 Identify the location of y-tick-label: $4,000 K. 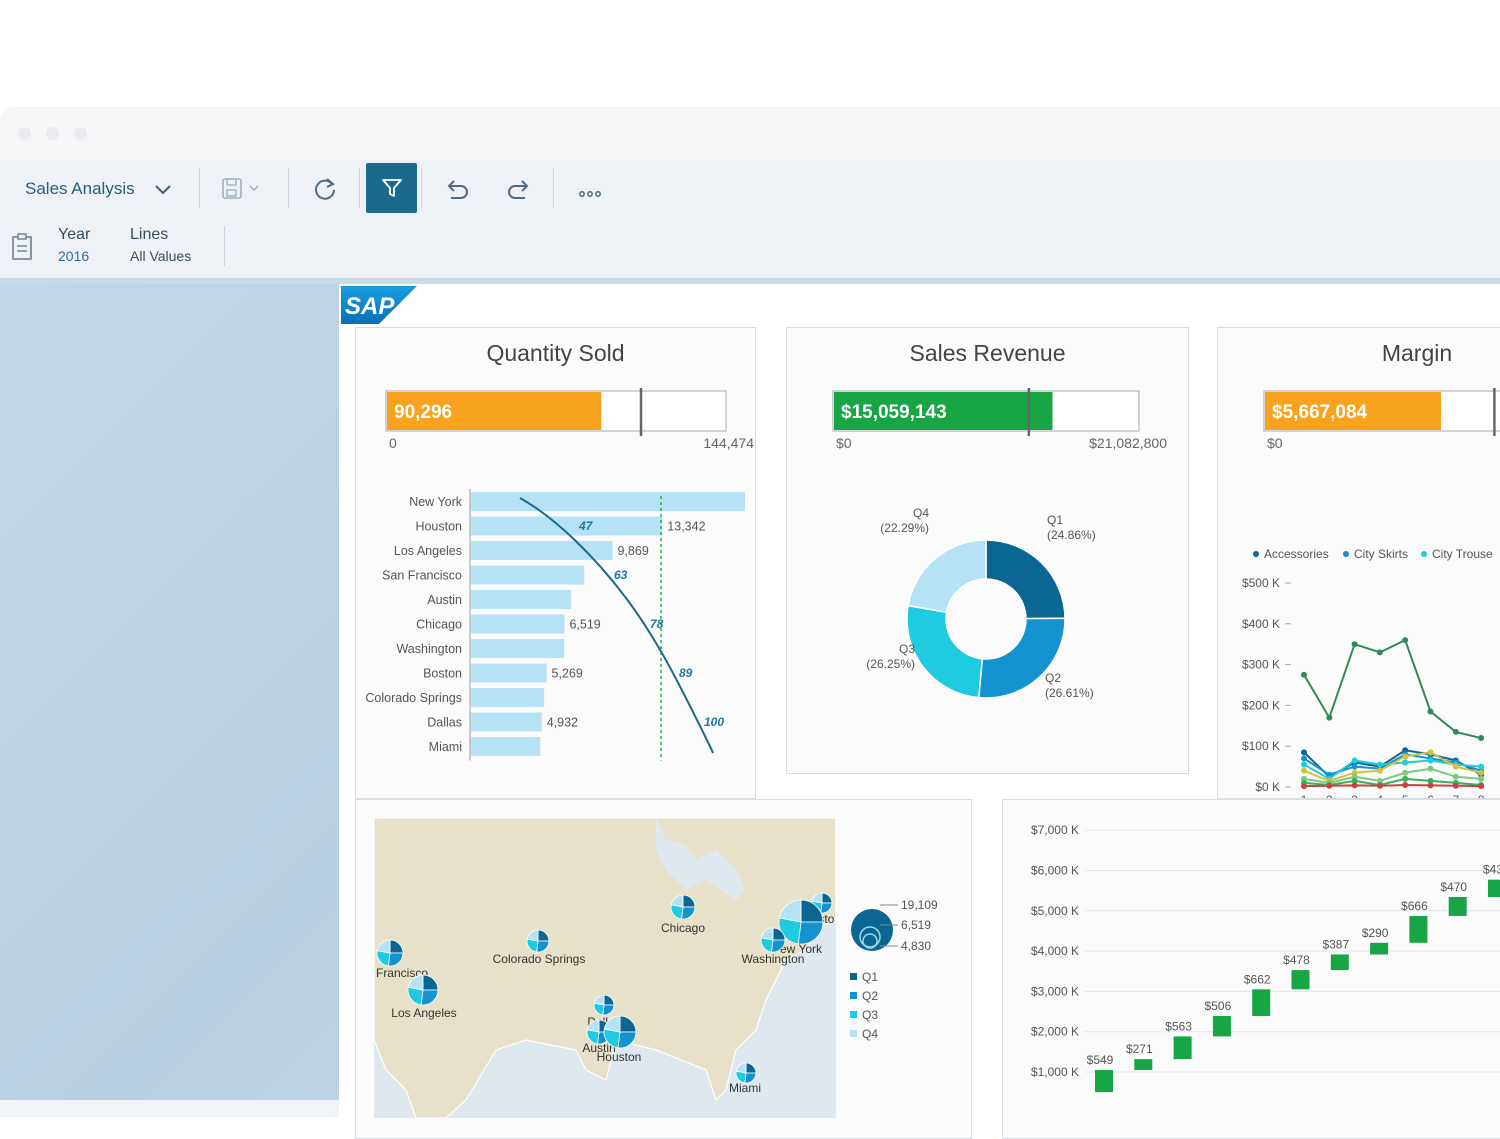
(1055, 951).